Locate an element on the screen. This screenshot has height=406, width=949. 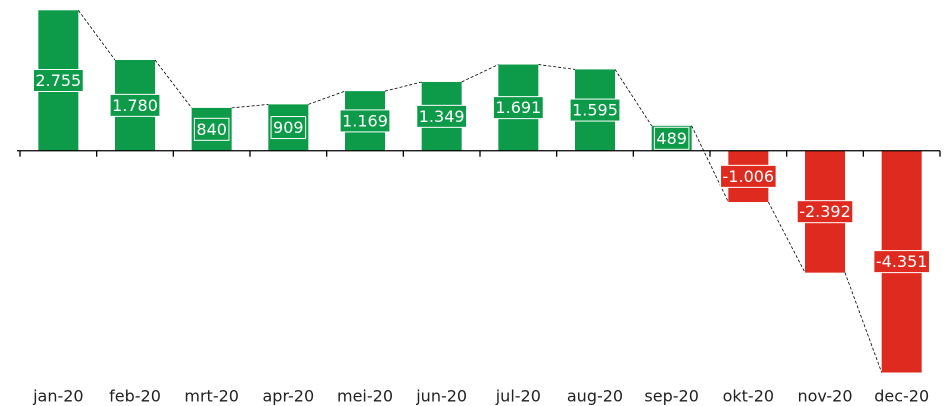
value-label: -4.351 is located at coordinates (902, 261).